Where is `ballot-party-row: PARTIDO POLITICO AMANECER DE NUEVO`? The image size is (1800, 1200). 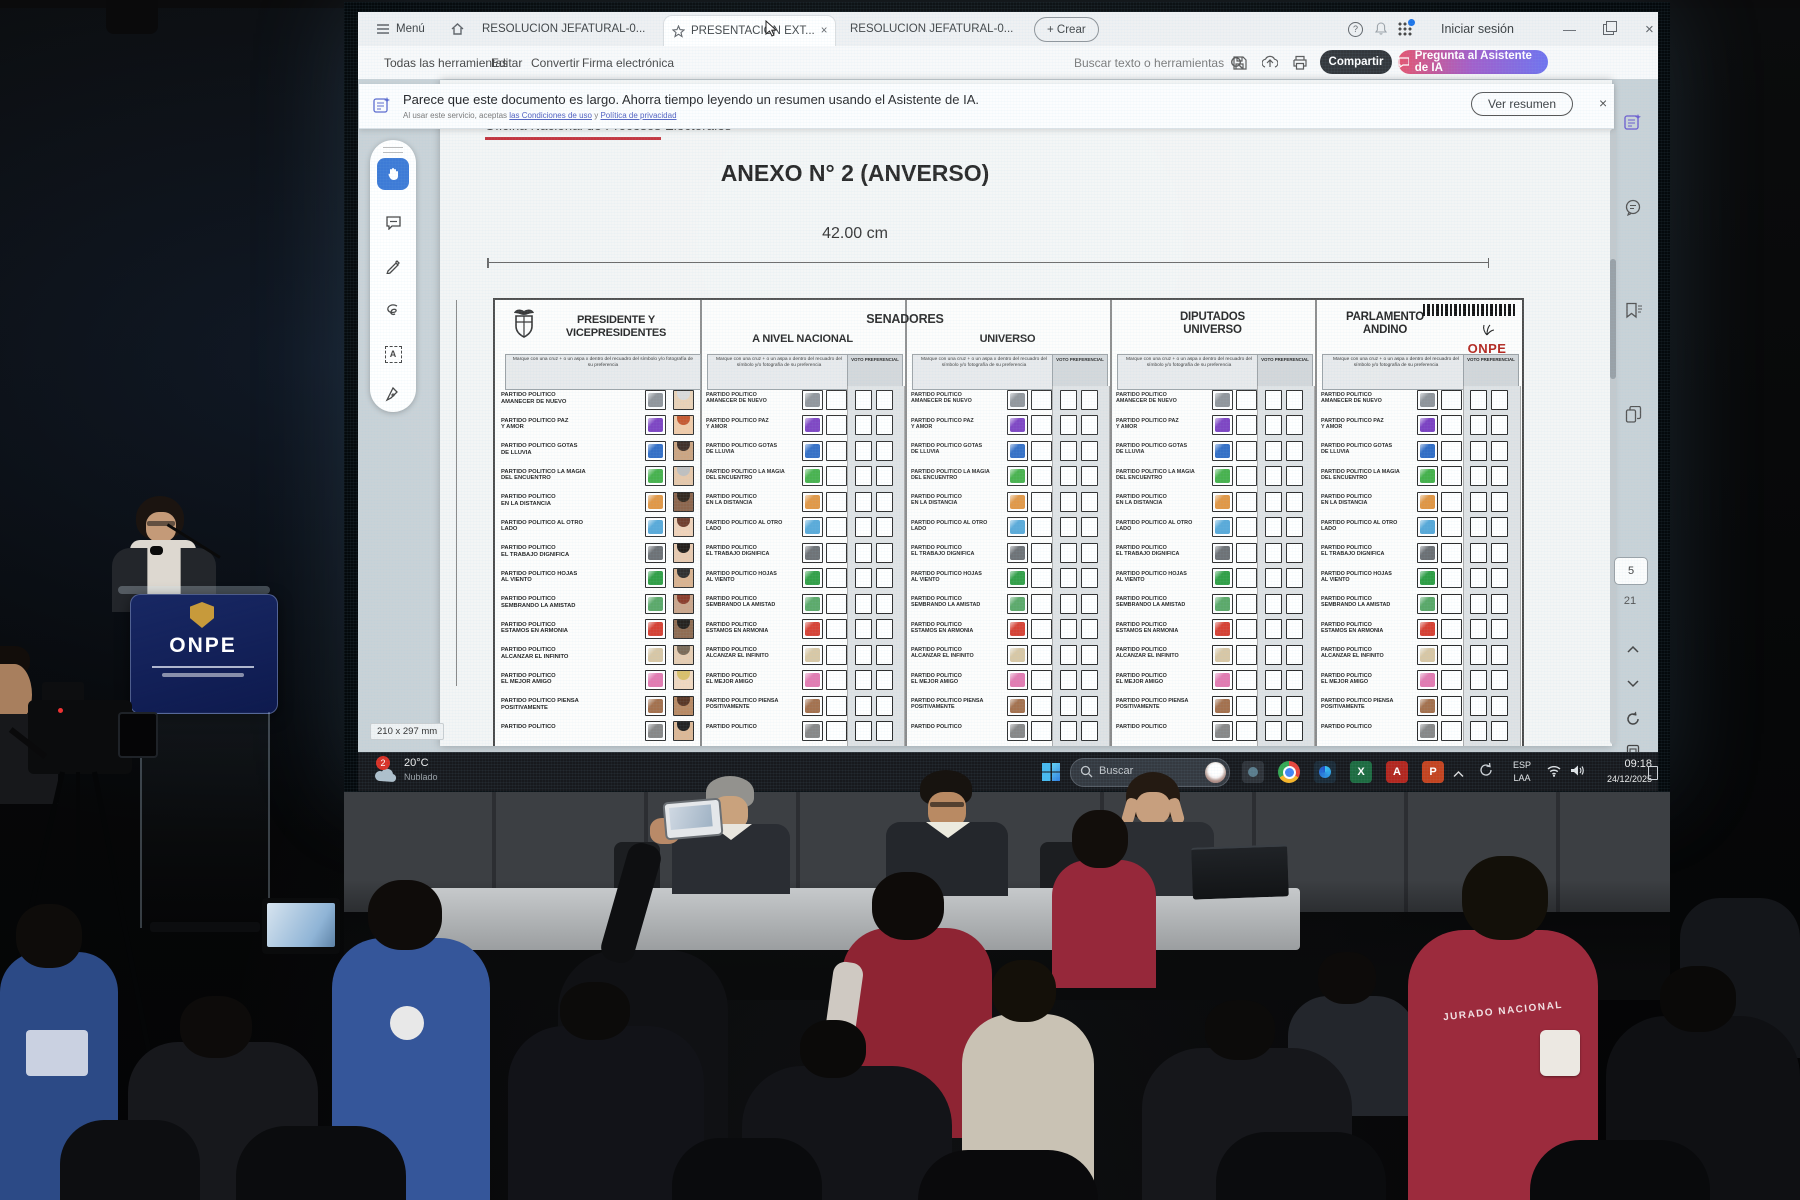 ballot-party-row: PARTIDO POLITICO AMANECER DE NUEVO is located at coordinates (1212, 401).